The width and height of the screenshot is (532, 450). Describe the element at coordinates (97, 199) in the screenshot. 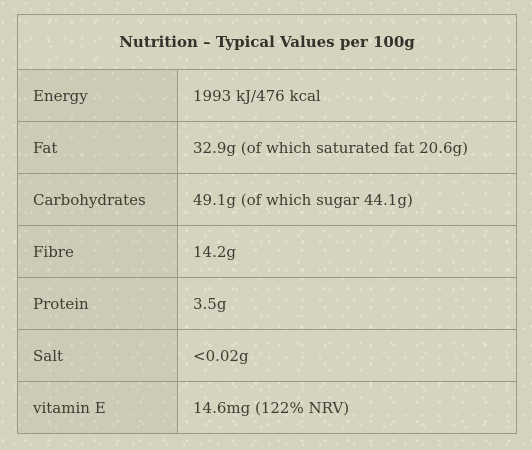

I see `nutrient-label: Carbohydrates` at that location.